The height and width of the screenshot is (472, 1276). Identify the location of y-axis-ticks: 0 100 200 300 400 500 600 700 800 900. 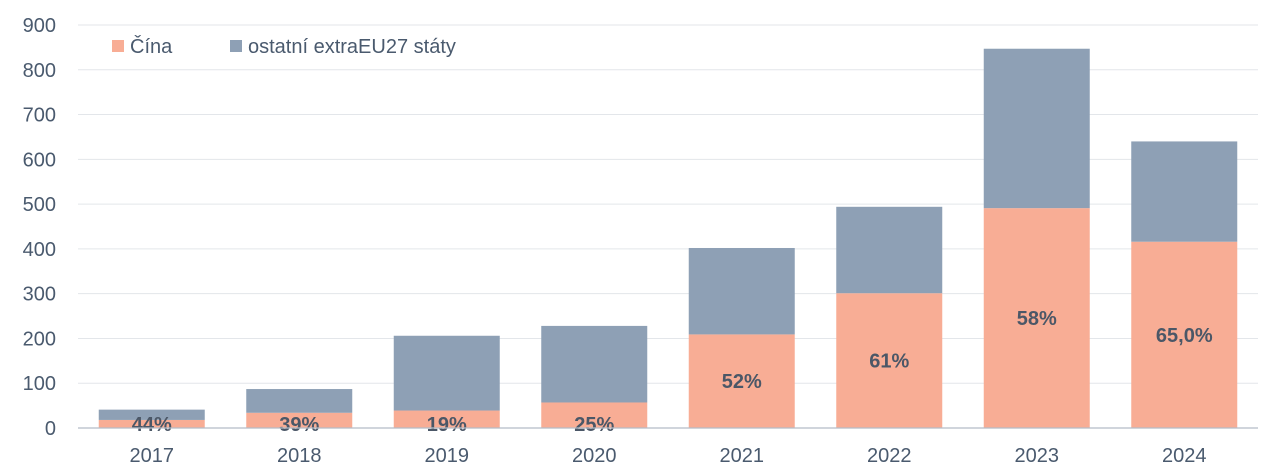
(39, 227).